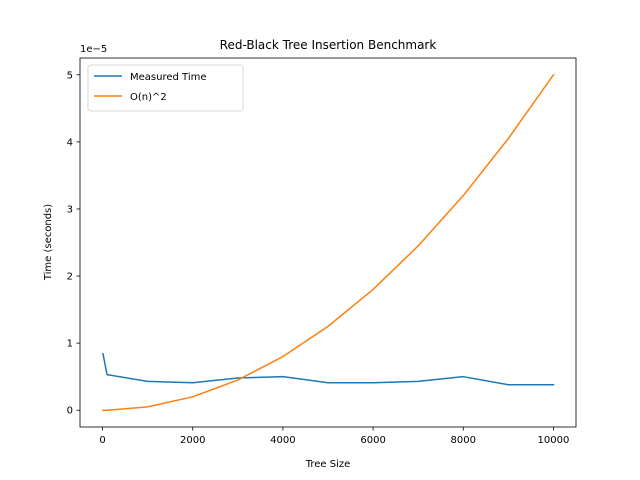 The height and width of the screenshot is (480, 640). I want to click on x-axis-label: Tree Size, so click(328, 464).